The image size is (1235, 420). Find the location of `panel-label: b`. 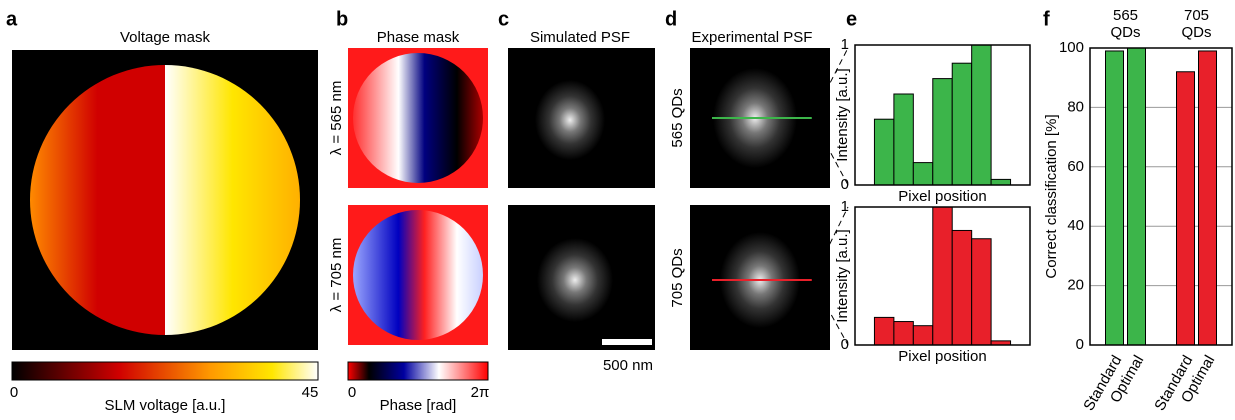

panel-label: b is located at coordinates (342, 19).